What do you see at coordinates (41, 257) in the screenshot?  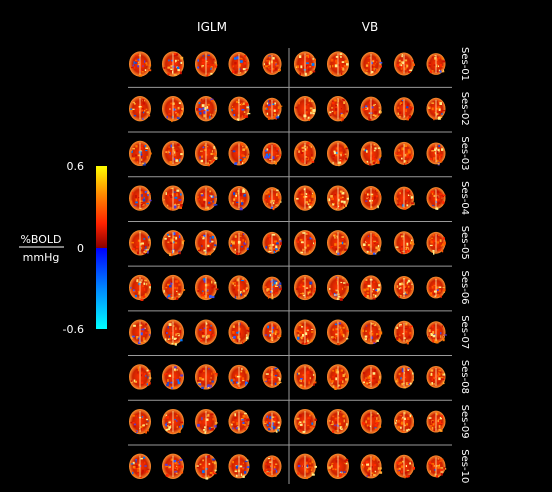 I see `colorbar-unit-denominator: mmHg` at bounding box center [41, 257].